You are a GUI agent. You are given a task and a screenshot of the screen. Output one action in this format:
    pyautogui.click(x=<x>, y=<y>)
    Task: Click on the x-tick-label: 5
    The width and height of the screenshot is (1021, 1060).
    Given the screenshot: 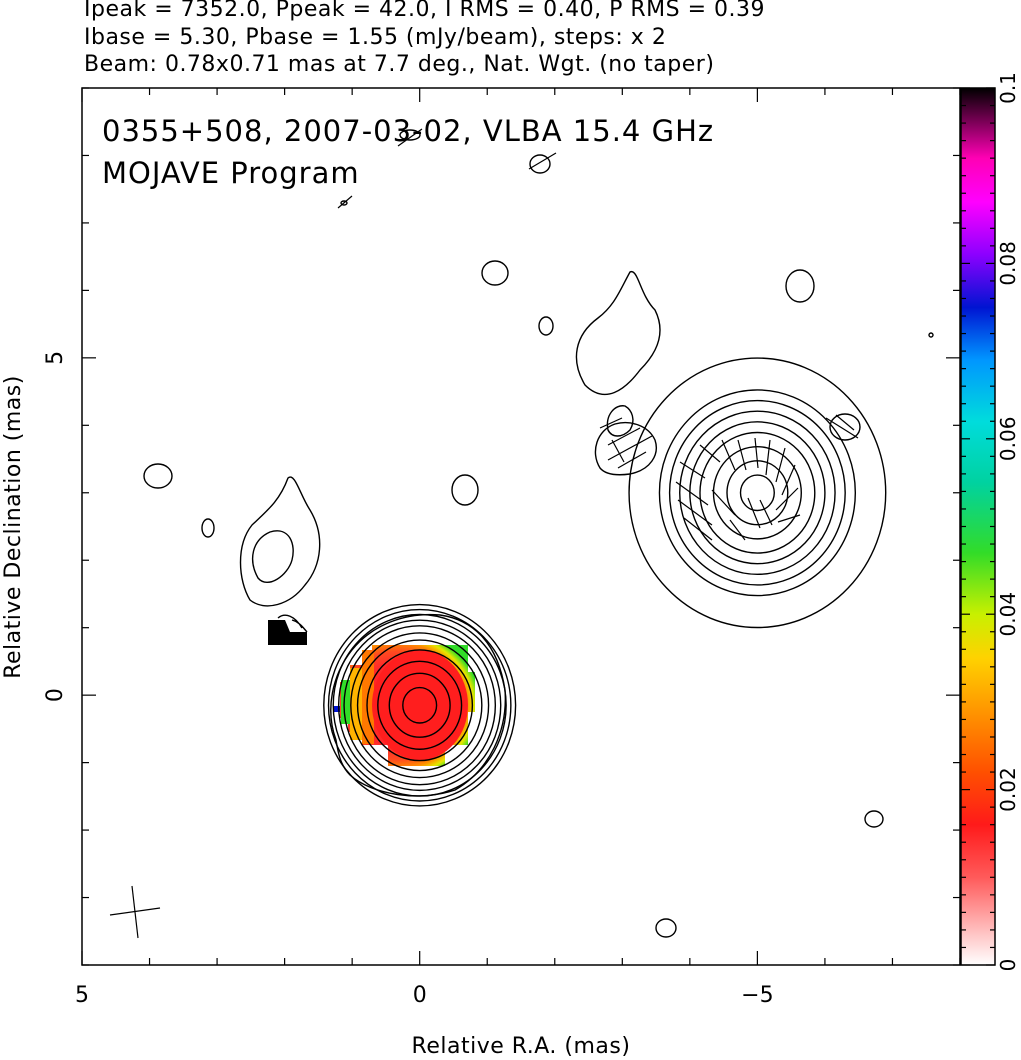 What is the action you would take?
    pyautogui.click(x=82, y=995)
    